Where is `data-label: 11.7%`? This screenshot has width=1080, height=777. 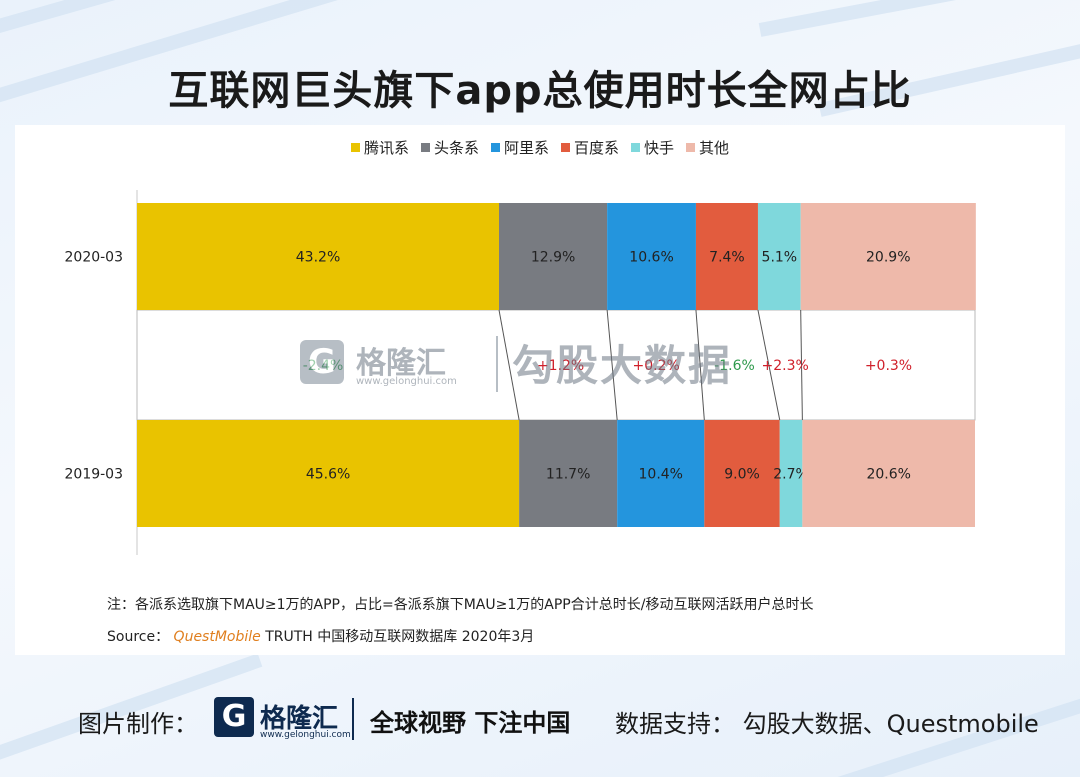
data-label: 11.7% is located at coordinates (568, 475).